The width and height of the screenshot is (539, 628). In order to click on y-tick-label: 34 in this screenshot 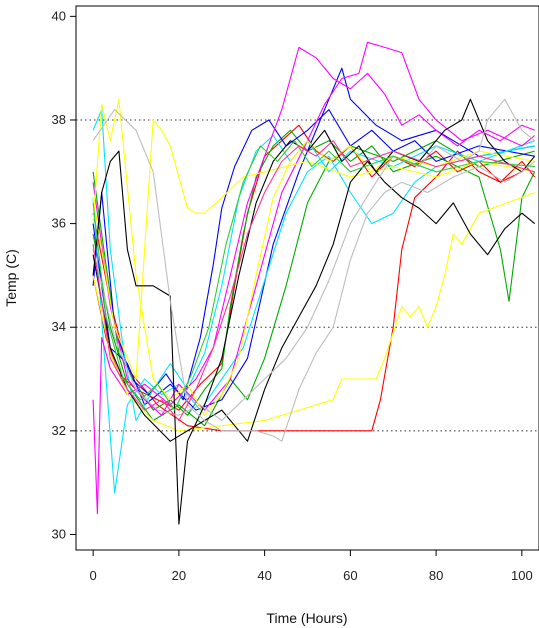, I will do `click(59, 326)`.